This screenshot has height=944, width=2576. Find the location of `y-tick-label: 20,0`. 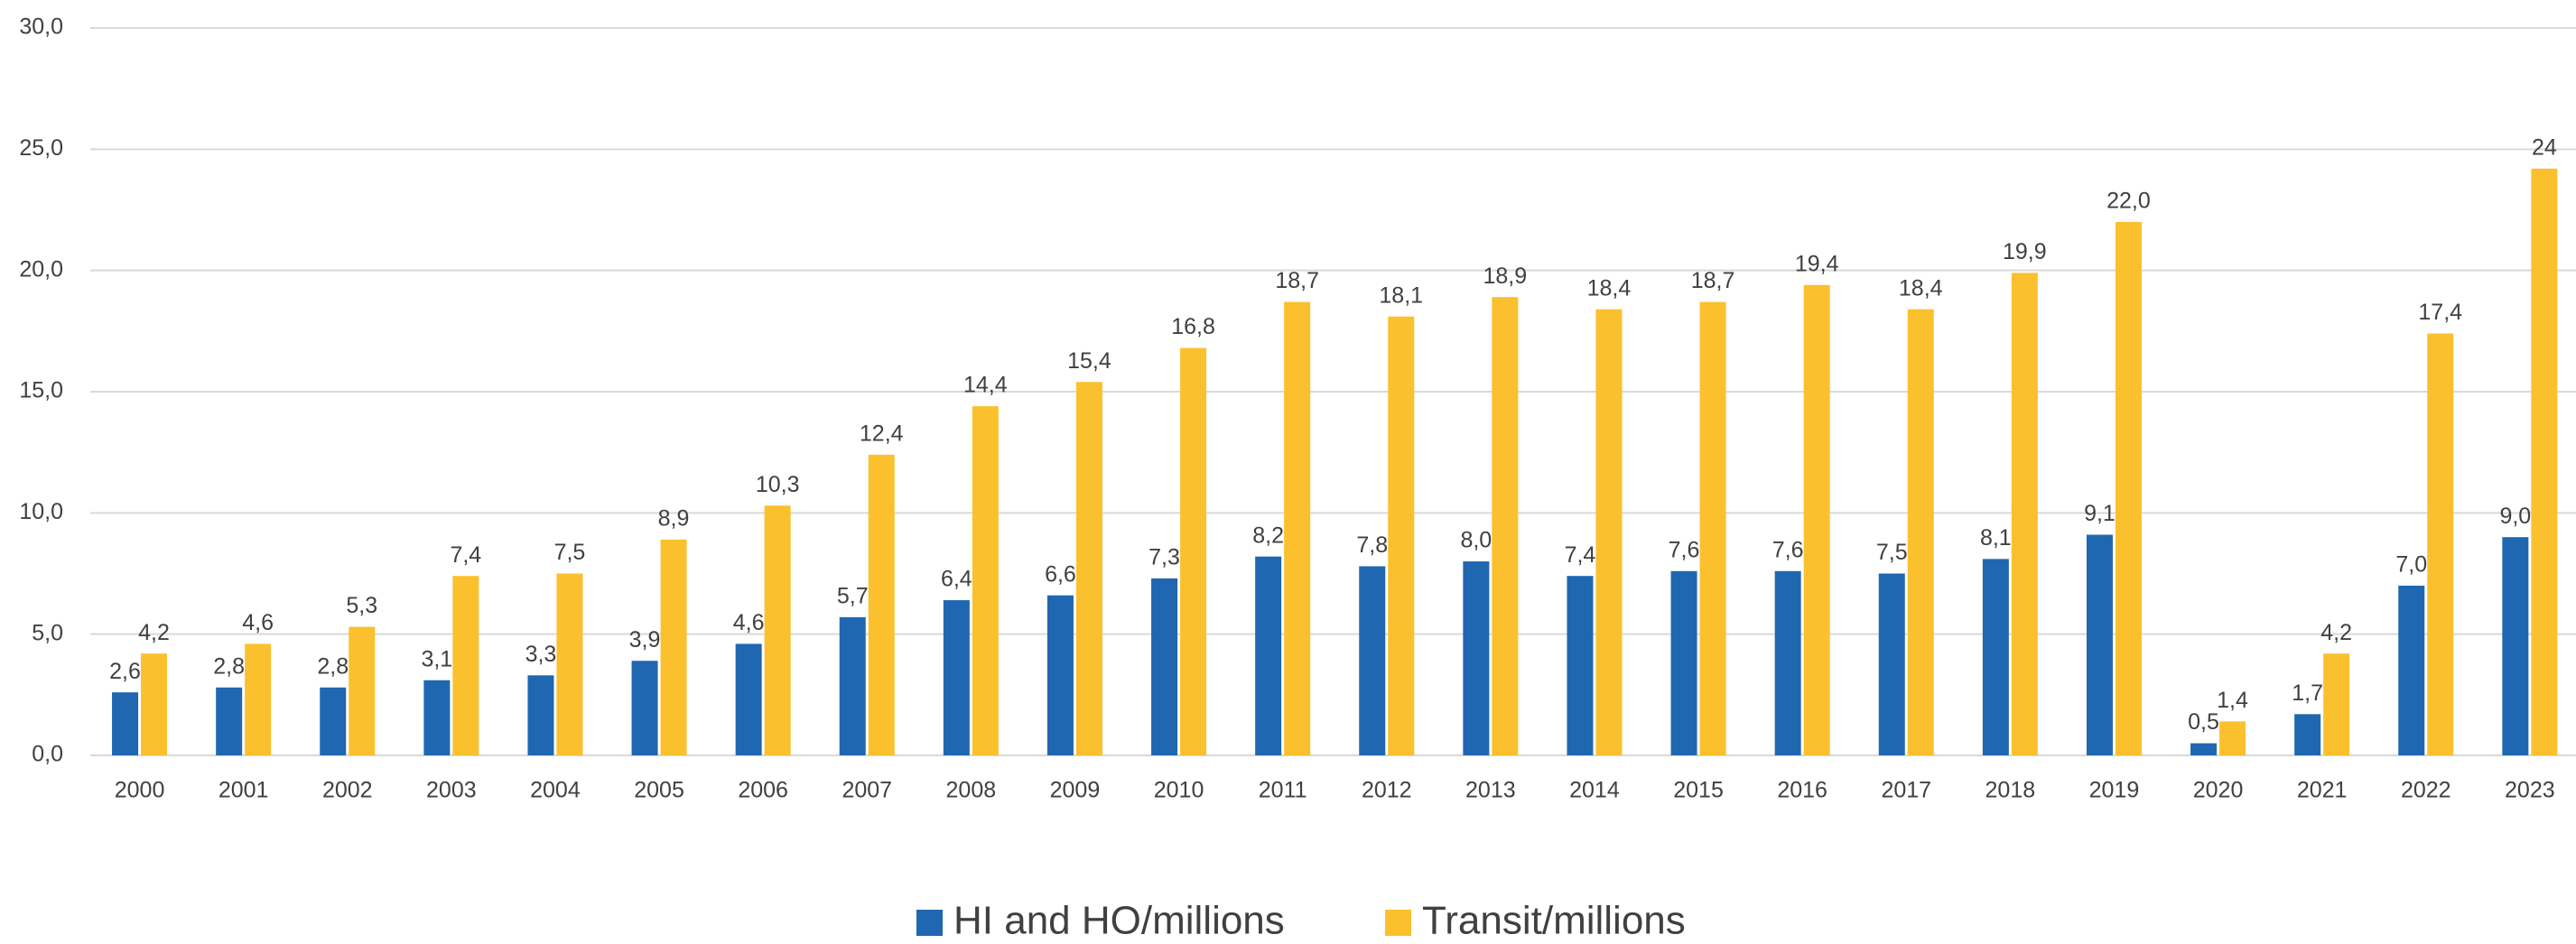

y-tick-label: 20,0 is located at coordinates (41, 269).